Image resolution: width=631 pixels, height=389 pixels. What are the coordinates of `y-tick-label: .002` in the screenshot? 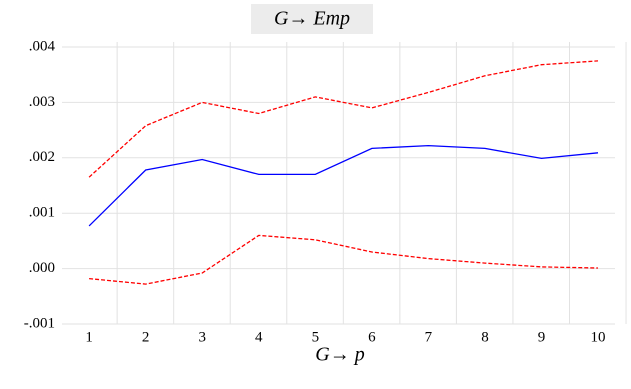 It's located at (42, 157).